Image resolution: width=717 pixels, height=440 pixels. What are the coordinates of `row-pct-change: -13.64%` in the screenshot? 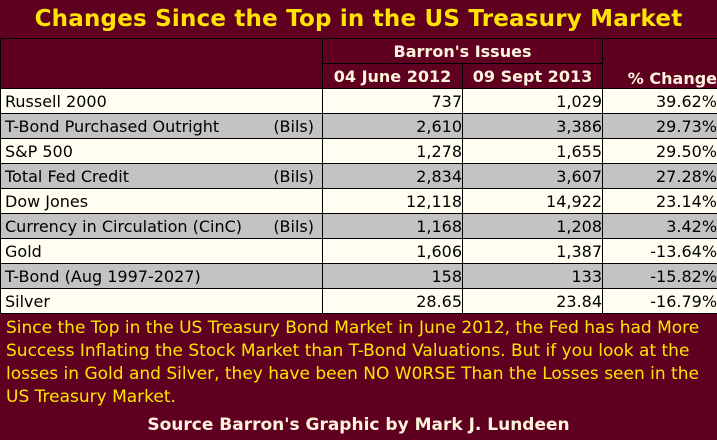 It's located at (660, 251).